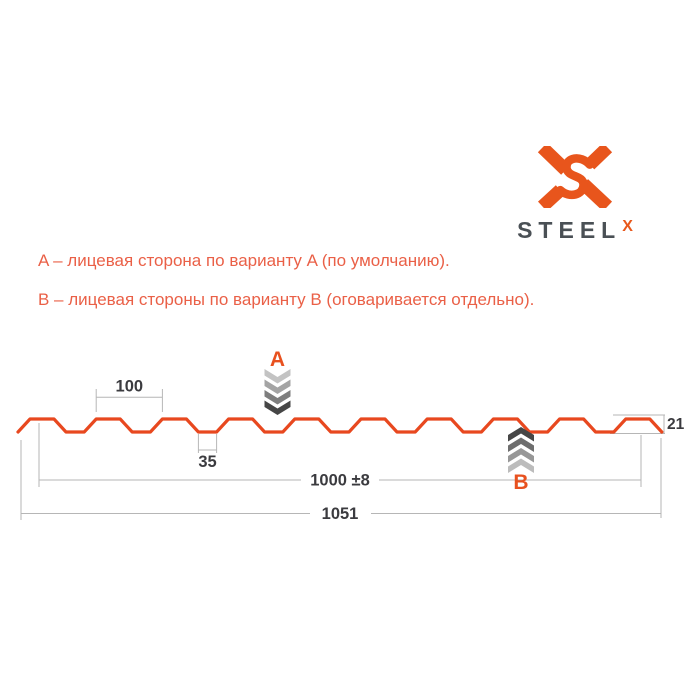  I want to click on dim-profile-height, so click(637, 424).